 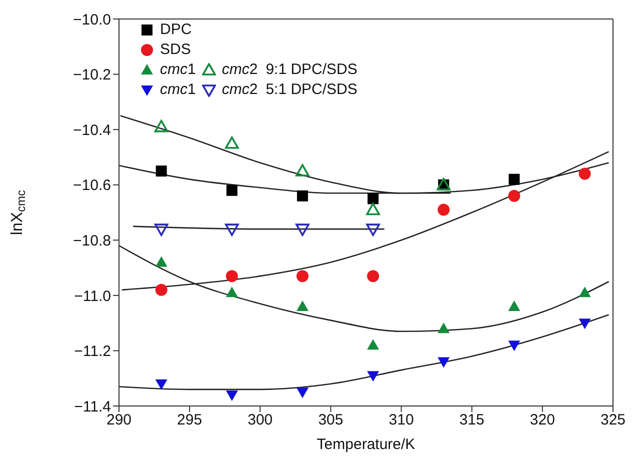 I want to click on x-tick-label: 310, so click(x=401, y=420).